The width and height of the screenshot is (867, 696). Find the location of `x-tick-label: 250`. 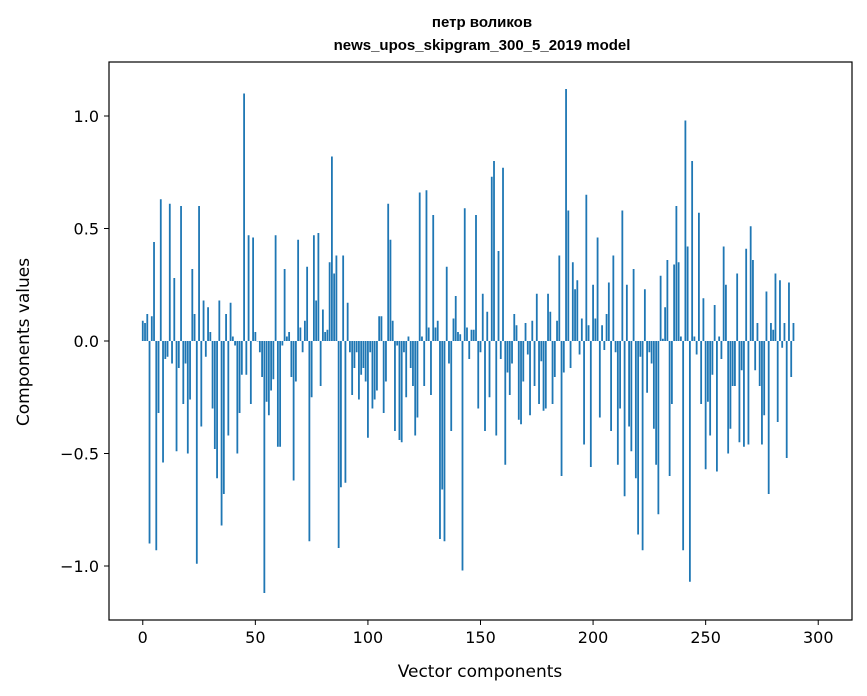

x-tick-label: 250 is located at coordinates (705, 637).